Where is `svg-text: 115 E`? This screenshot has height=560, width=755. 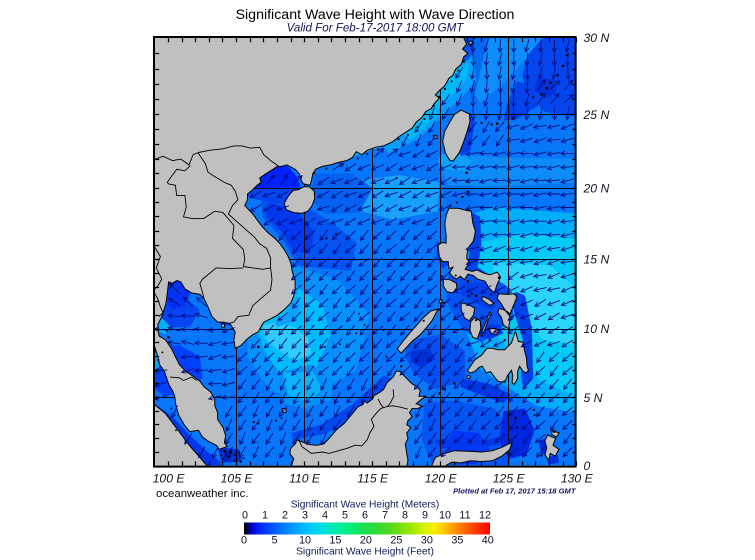
svg-text: 115 E is located at coordinates (373, 479).